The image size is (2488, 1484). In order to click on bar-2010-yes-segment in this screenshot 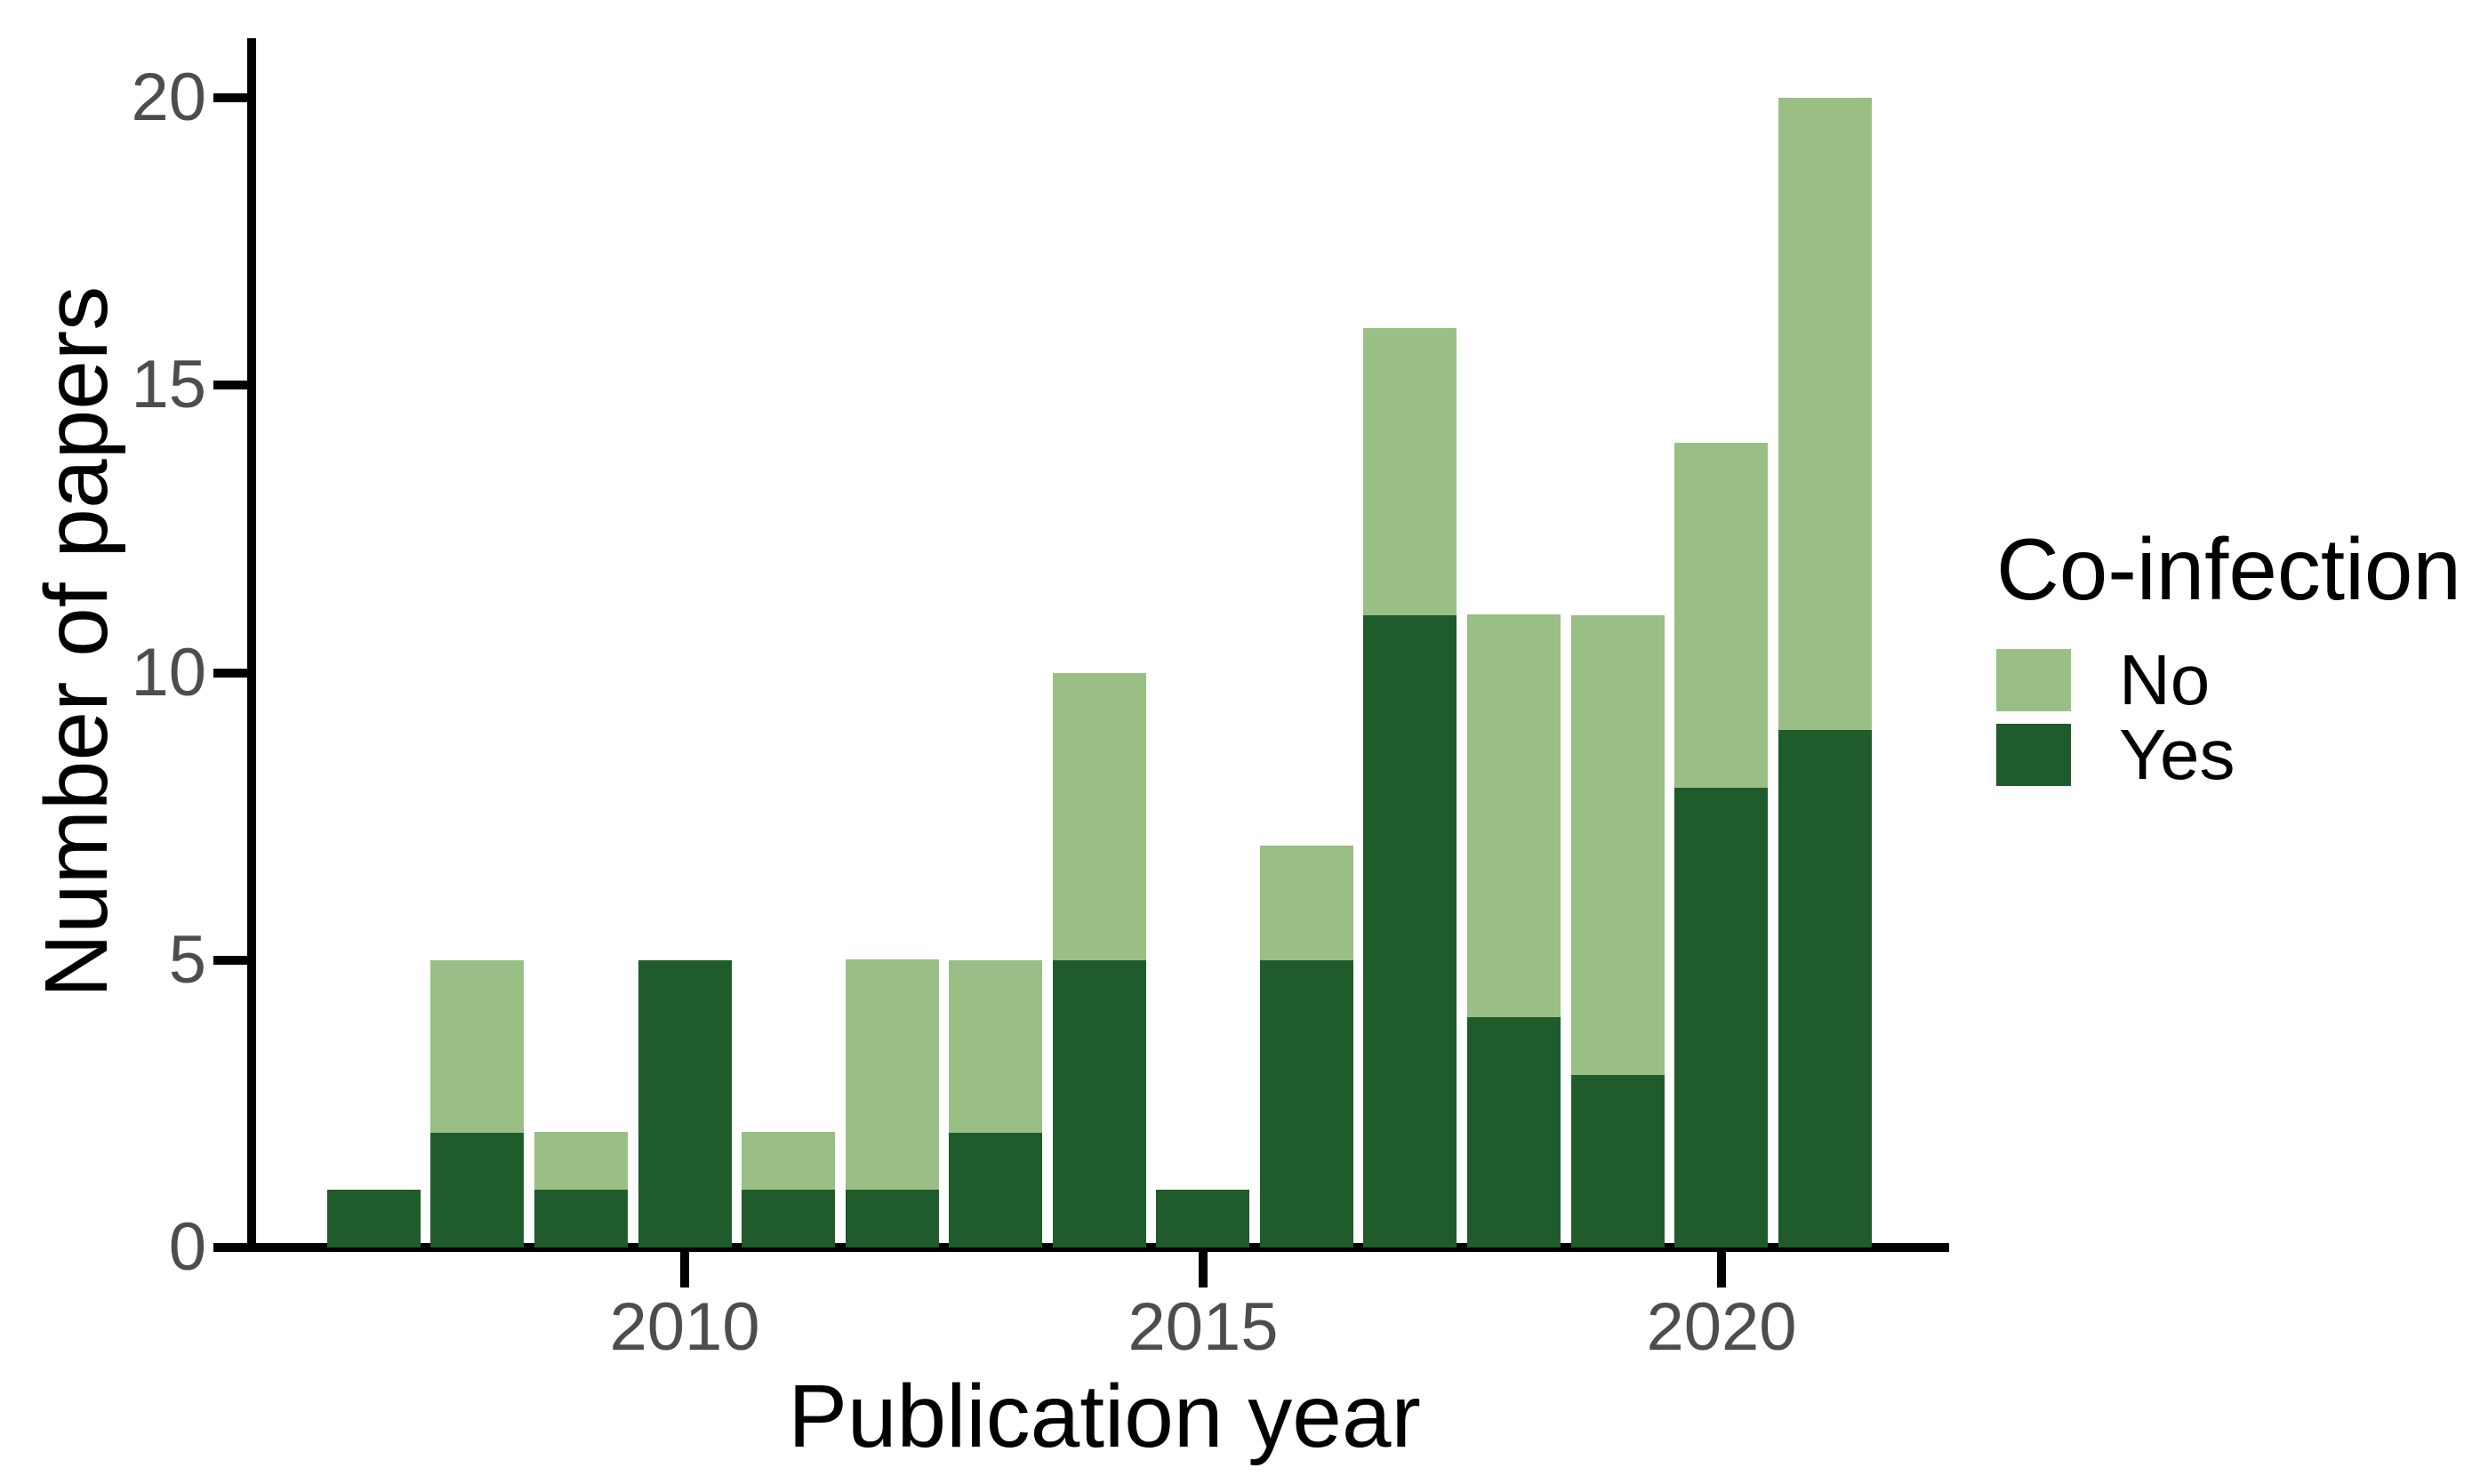, I will do `click(685, 1103)`.